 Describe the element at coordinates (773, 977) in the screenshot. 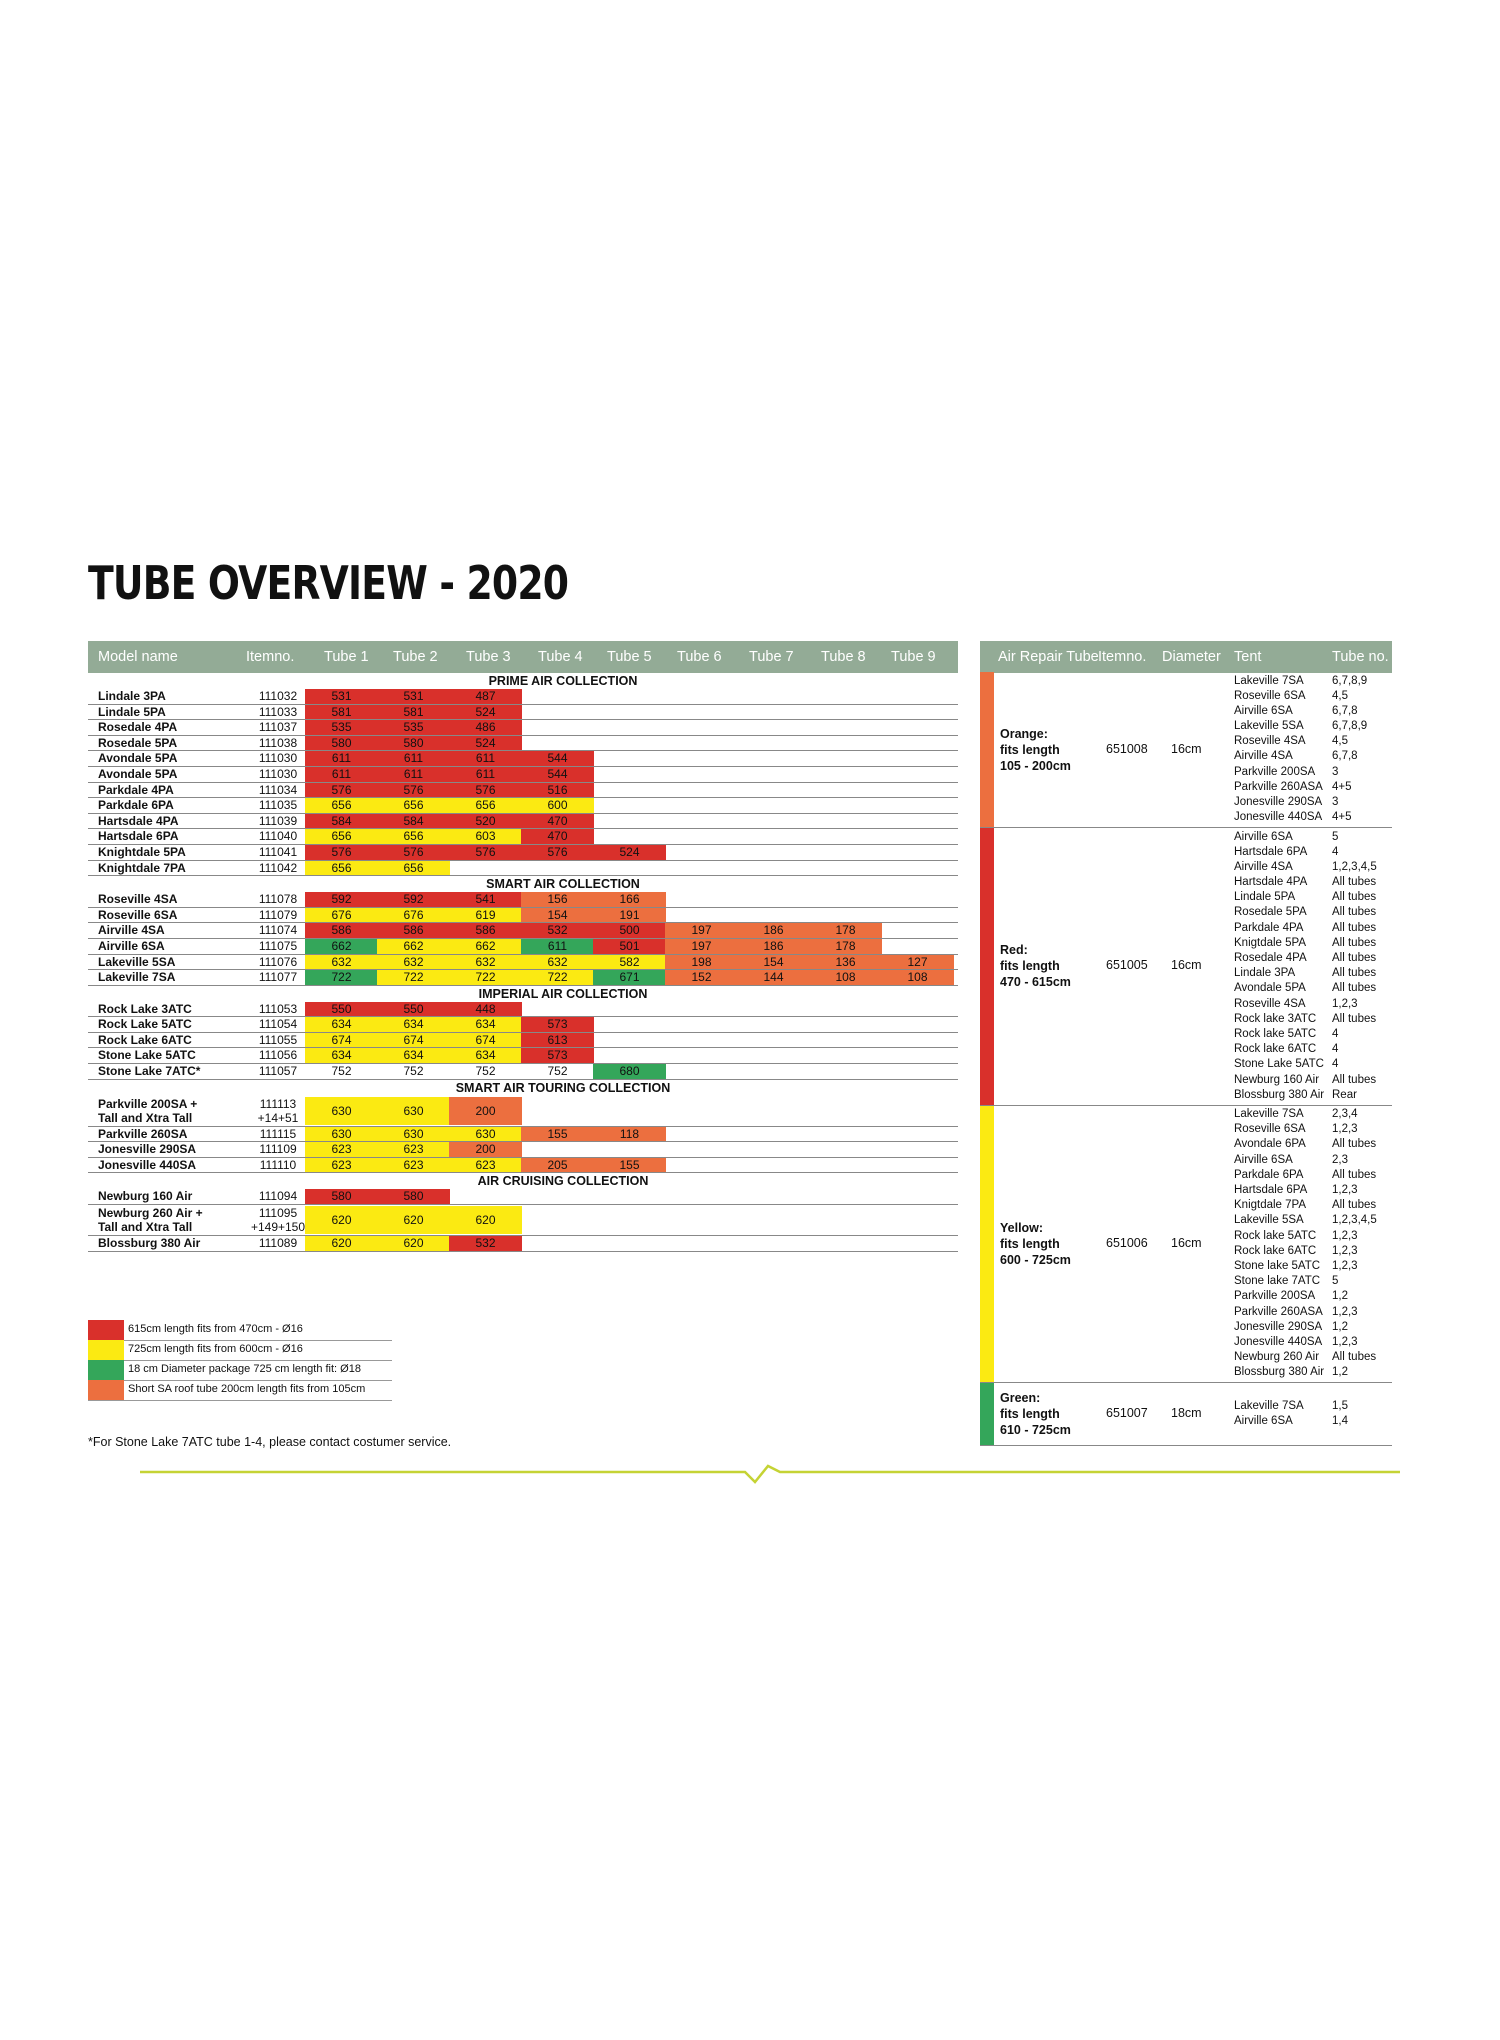

I see `tube-cell: 144` at that location.